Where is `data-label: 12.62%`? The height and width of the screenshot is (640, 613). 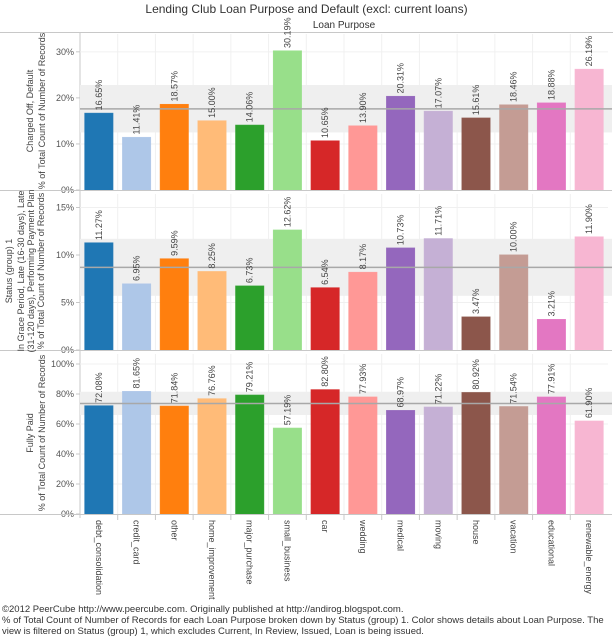 data-label: 12.62% is located at coordinates (287, 212).